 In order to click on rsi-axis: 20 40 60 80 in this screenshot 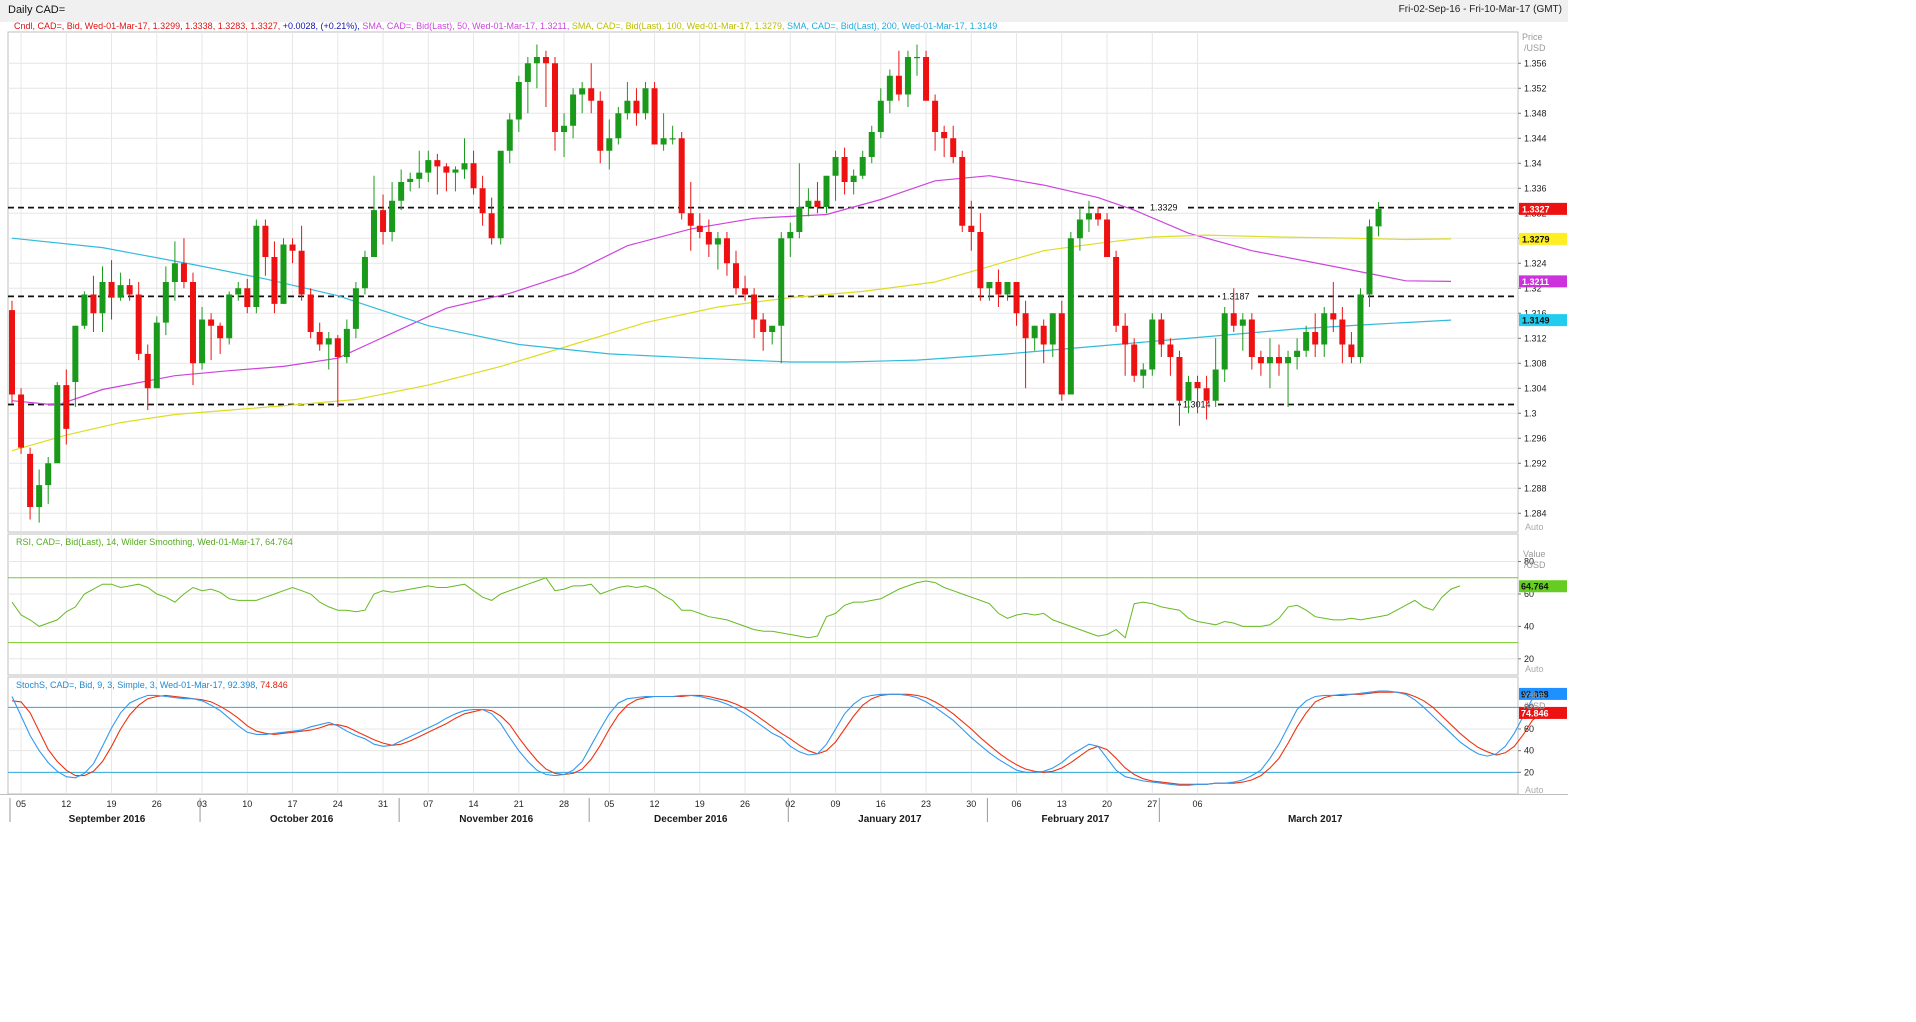, I will do `click(1526, 610)`.